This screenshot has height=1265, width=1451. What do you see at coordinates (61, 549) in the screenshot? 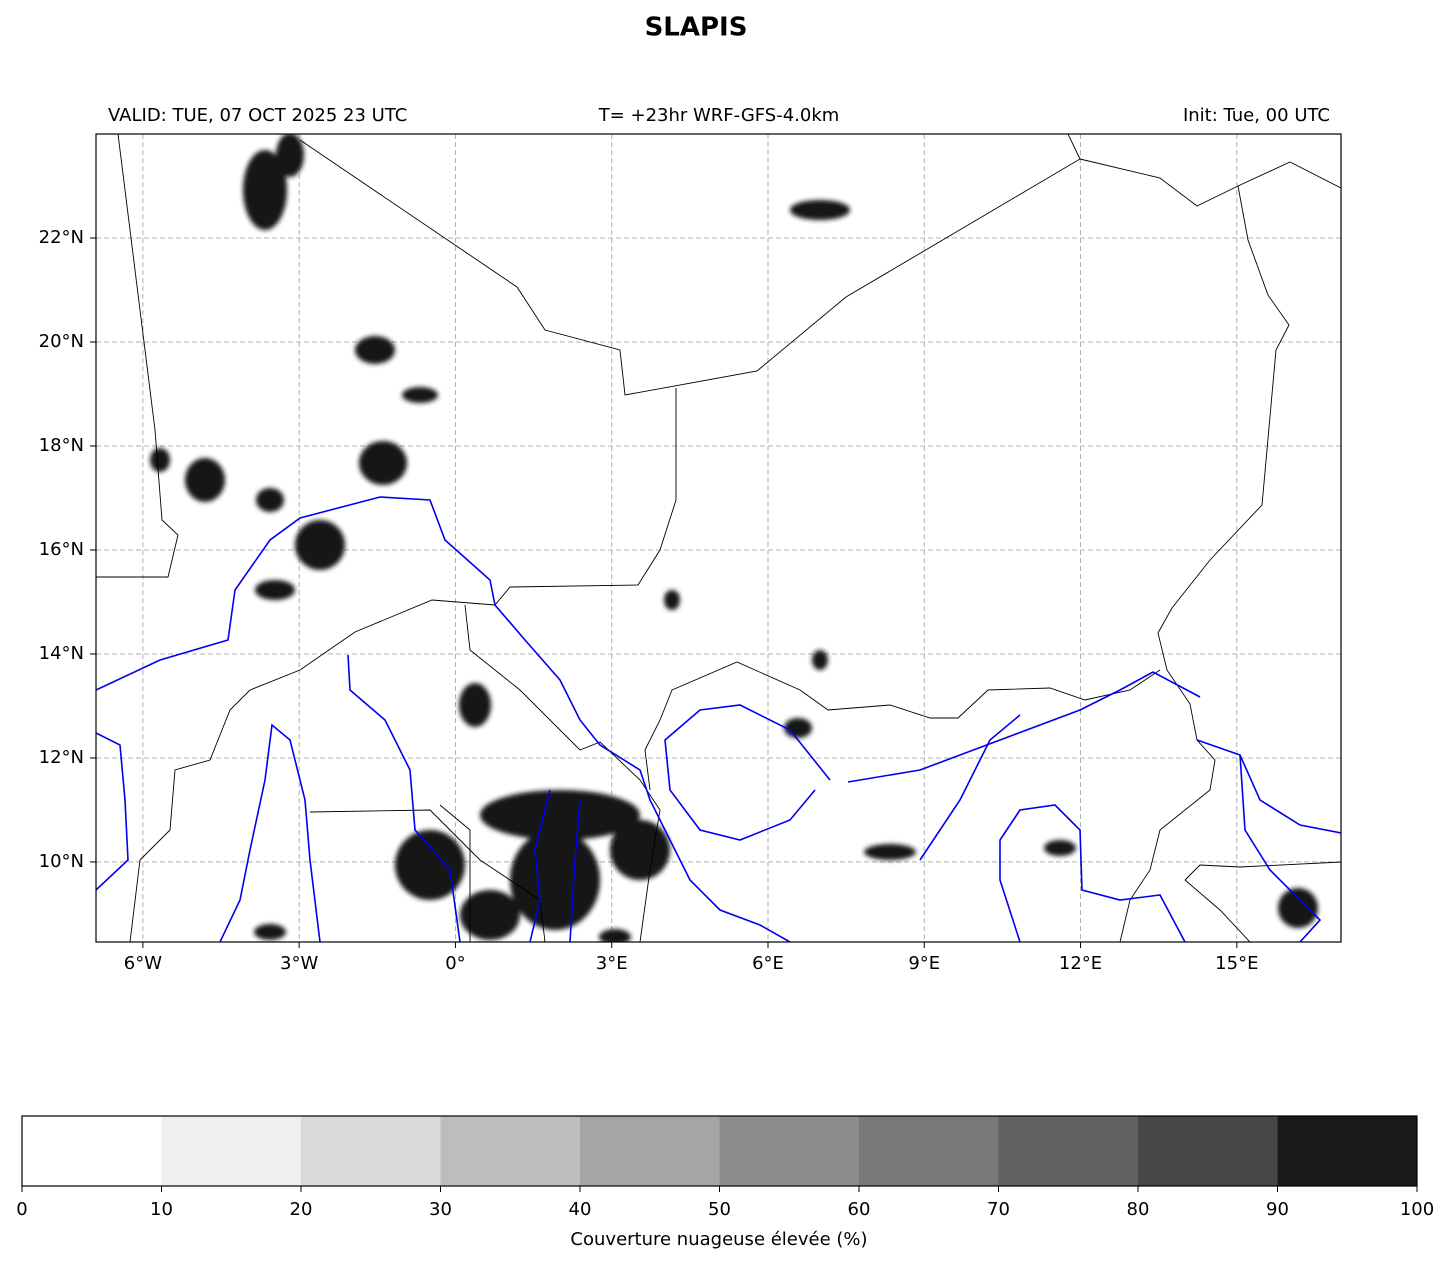
I see `y-tick-label: 16°N` at bounding box center [61, 549].